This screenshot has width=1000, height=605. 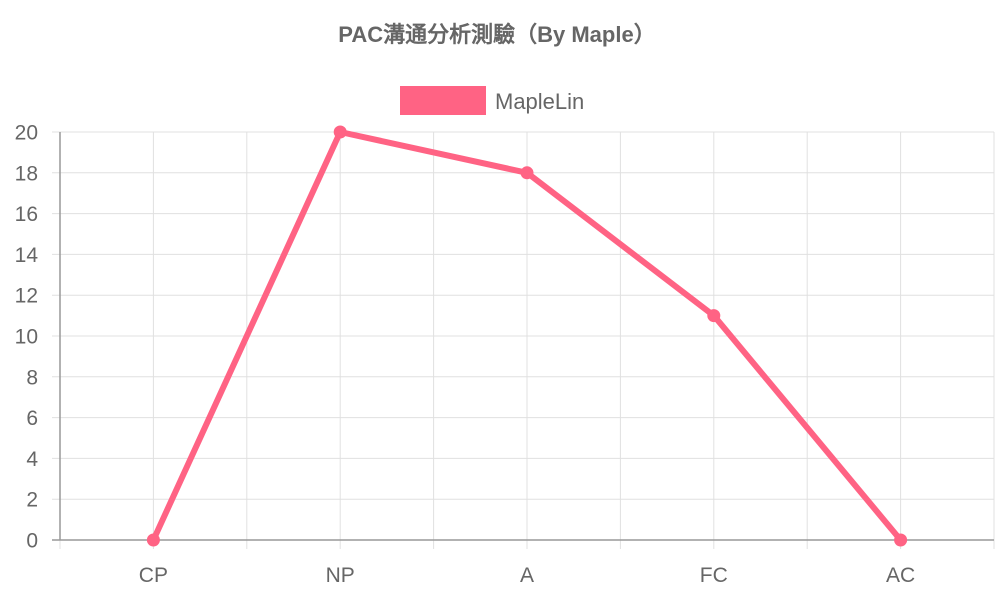 I want to click on y-tick-label: 12, so click(x=26, y=296).